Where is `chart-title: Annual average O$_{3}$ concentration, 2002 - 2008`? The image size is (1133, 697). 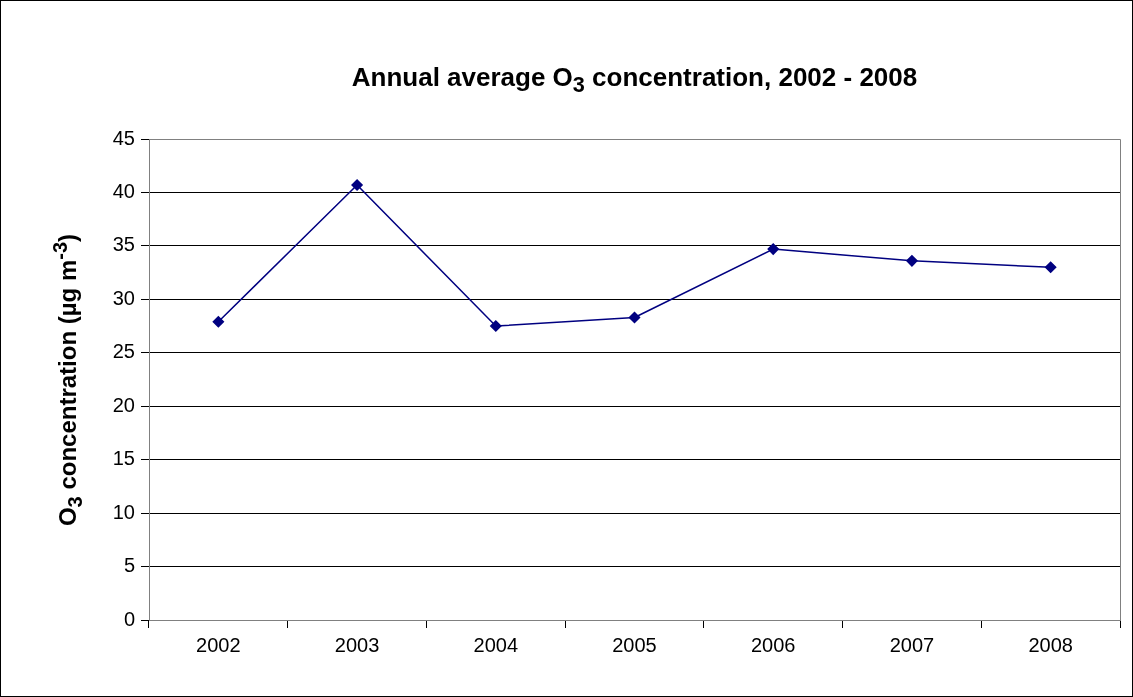 chart-title: Annual average O$_{3}$ concentration, 2002 - 2008 is located at coordinates (634, 80).